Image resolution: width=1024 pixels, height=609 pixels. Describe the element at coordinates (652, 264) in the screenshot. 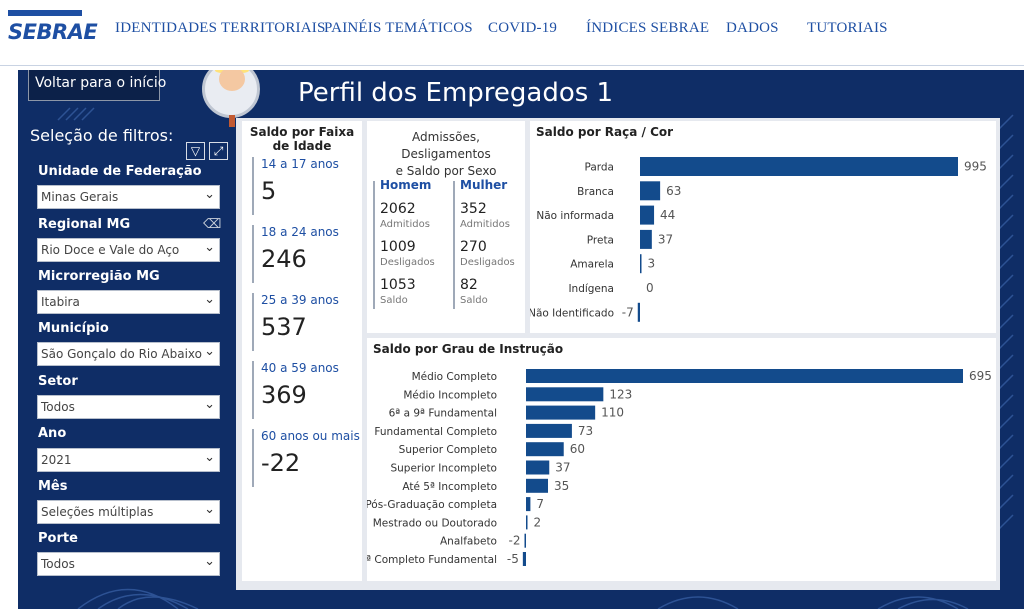

I see `data-label: 3` at that location.